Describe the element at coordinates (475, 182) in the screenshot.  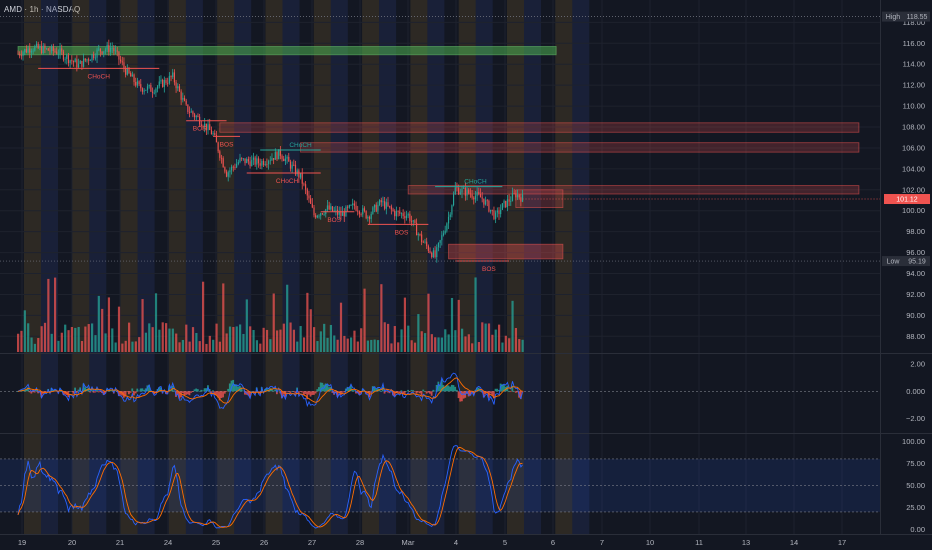
I see `structure-label-choch: CHoCH` at that location.